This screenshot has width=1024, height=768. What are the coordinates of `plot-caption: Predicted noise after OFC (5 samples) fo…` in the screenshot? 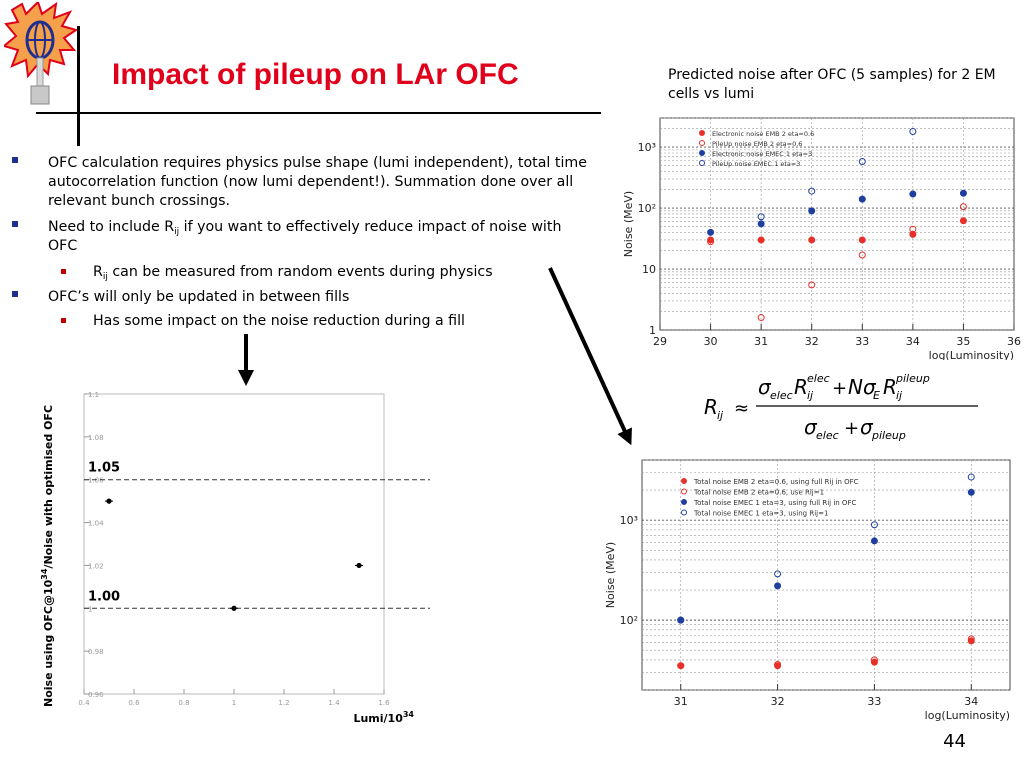 It's located at (832, 84).